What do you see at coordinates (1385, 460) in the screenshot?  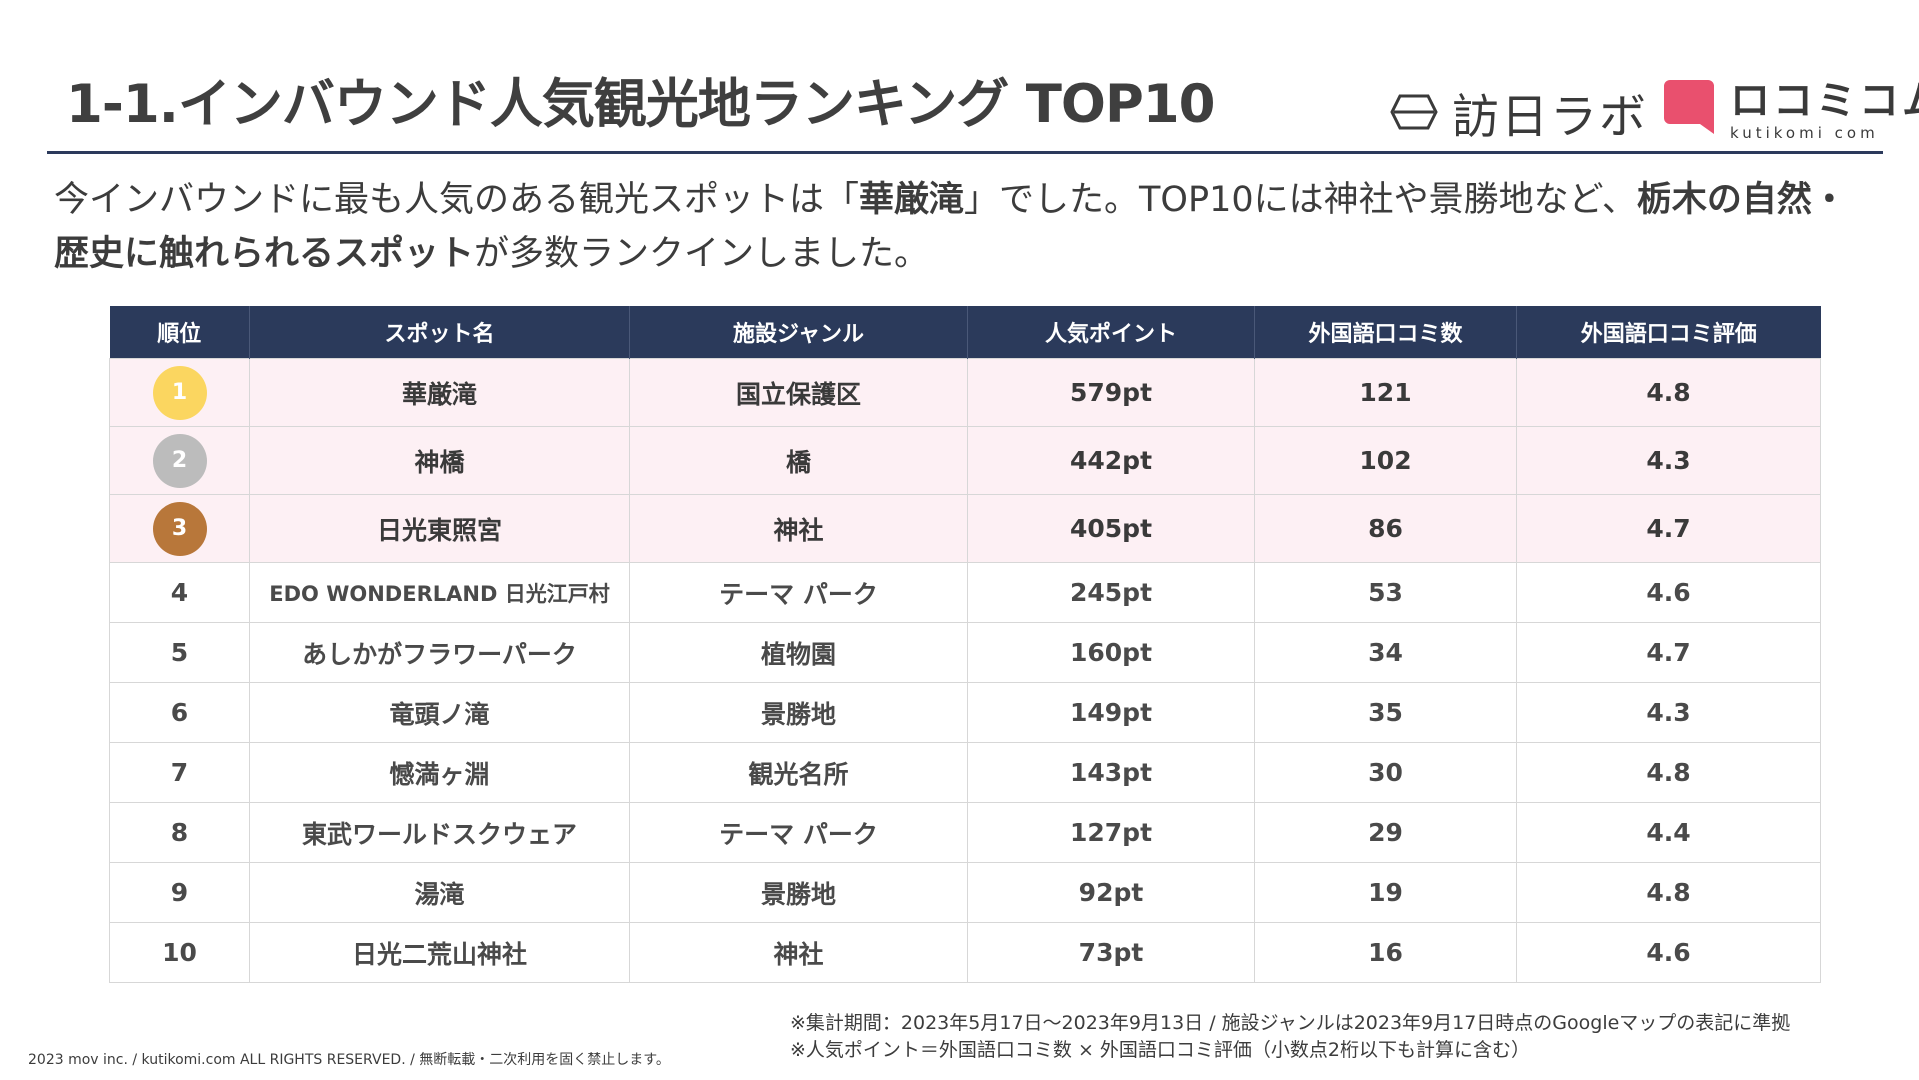 I see `review-count-cell: 102` at bounding box center [1385, 460].